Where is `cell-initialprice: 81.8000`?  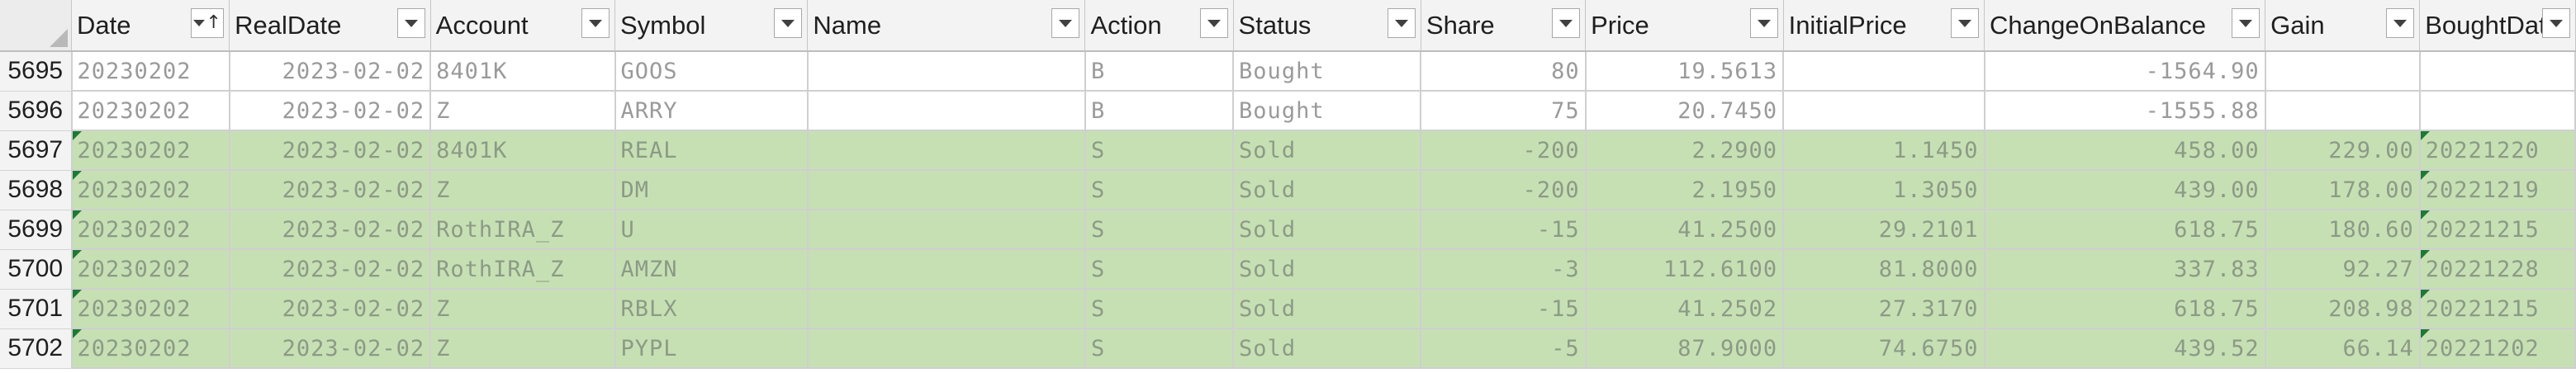 cell-initialprice: 81.8000 is located at coordinates (1883, 269).